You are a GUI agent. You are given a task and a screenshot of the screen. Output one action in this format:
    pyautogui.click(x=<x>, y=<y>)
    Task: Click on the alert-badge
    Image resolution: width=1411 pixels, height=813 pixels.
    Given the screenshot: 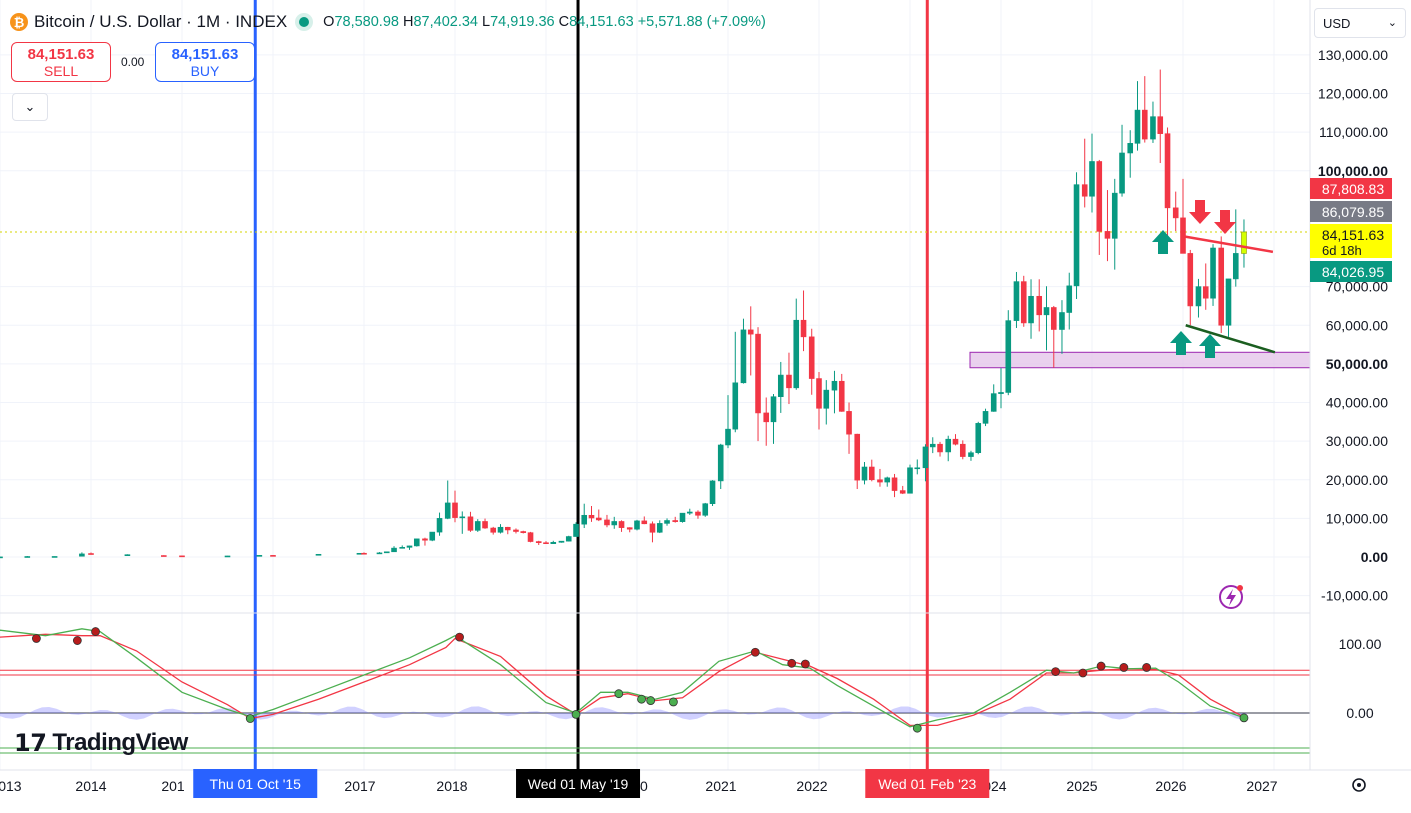 What is the action you would take?
    pyautogui.click(x=1240, y=588)
    